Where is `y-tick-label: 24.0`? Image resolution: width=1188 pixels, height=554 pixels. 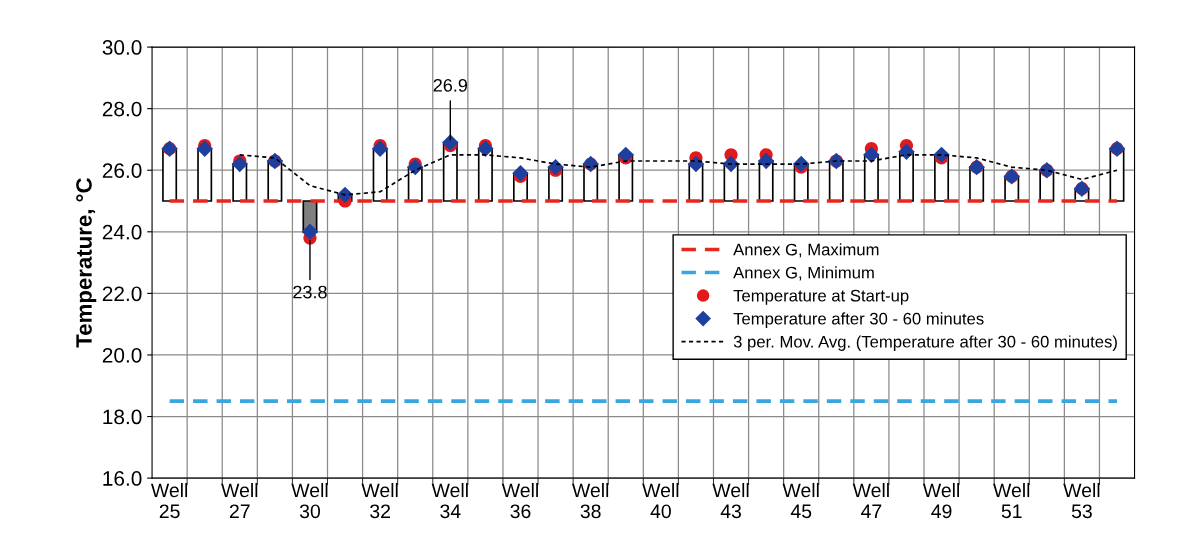
y-tick-label: 24.0 is located at coordinates (122, 232).